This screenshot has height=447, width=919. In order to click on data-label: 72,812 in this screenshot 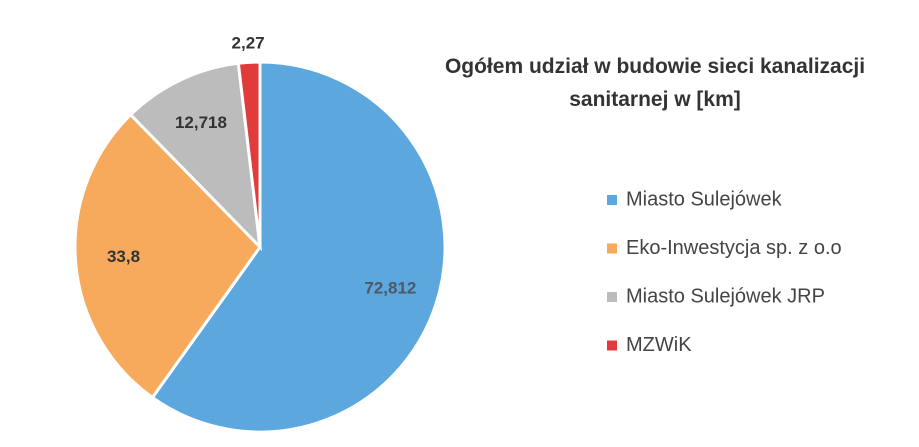, I will do `click(390, 287)`.